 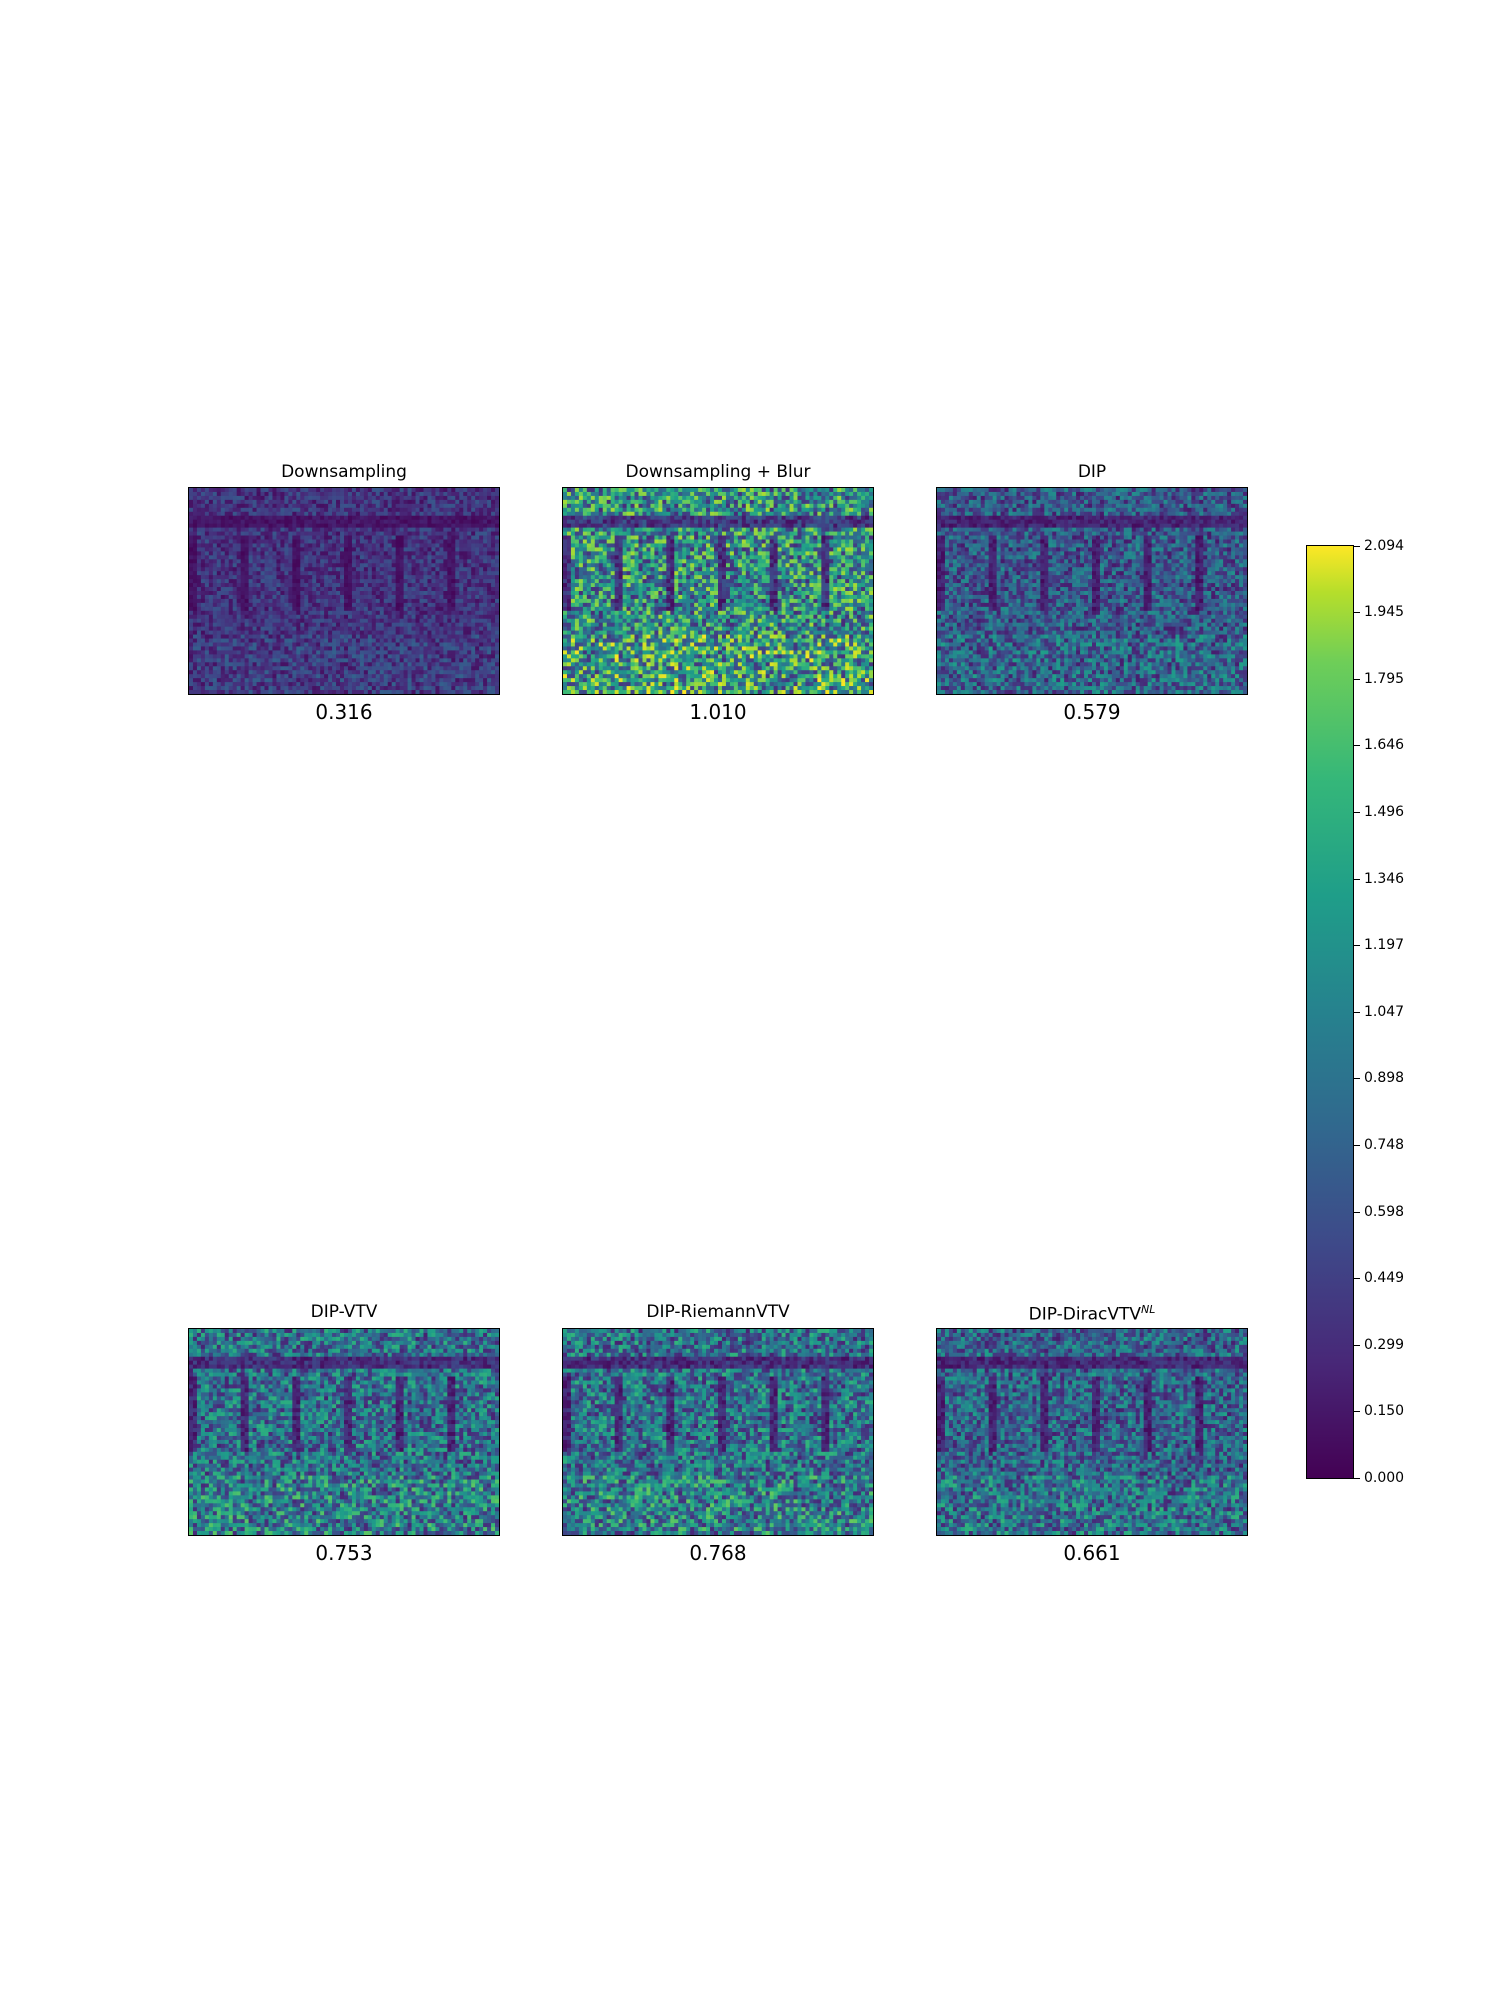 I want to click on colorbar-tick-label: 1.047, so click(x=1384, y=1012).